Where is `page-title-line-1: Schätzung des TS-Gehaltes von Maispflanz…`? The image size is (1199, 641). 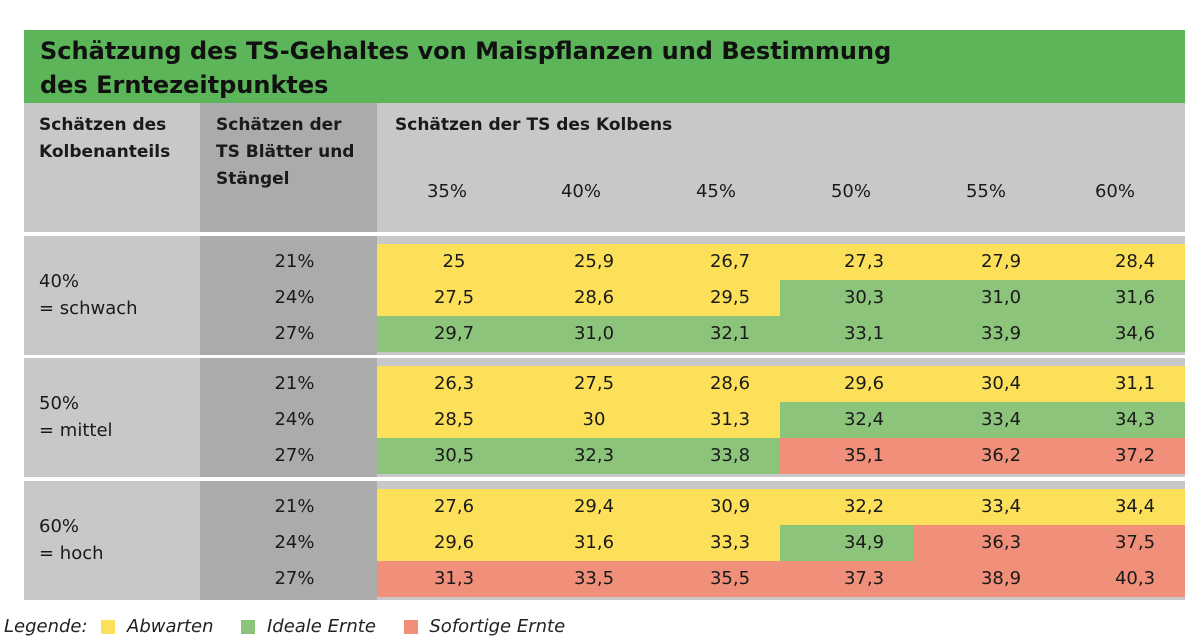
page-title-line-1: Schätzung des TS-Gehaltes von Maispflanz… is located at coordinates (466, 51).